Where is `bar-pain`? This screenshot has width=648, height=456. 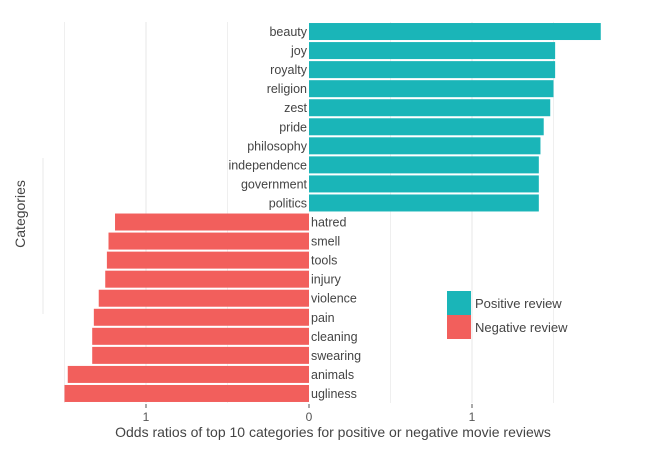
bar-pain is located at coordinates (201, 317).